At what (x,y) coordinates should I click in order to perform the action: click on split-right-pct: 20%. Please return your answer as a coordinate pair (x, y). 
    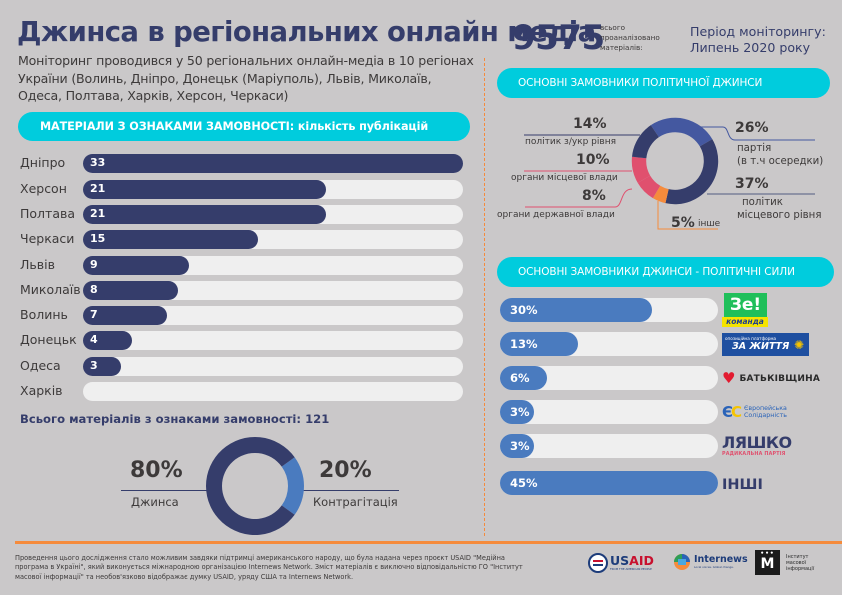
    Looking at the image, I should click on (345, 470).